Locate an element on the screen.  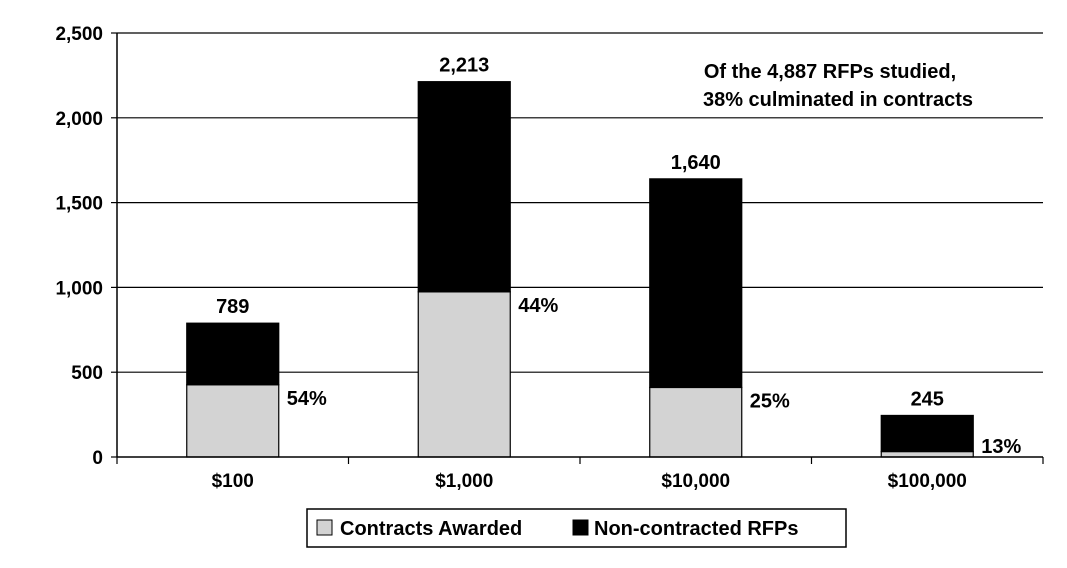
legend-swatch-non-contracted is located at coordinates (580, 527).